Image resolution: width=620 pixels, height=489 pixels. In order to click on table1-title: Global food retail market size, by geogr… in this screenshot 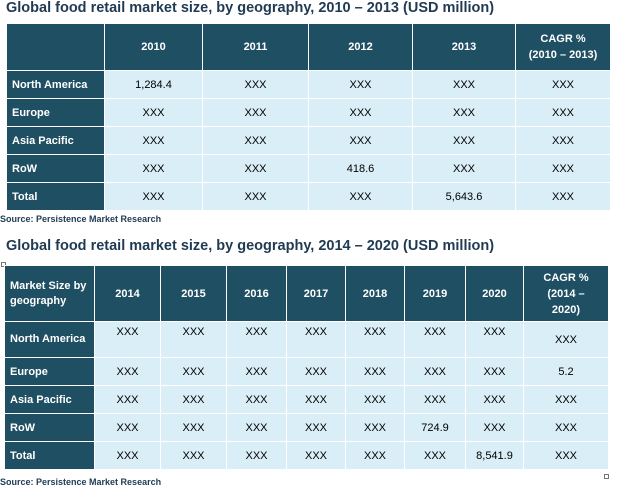, I will do `click(250, 8)`.